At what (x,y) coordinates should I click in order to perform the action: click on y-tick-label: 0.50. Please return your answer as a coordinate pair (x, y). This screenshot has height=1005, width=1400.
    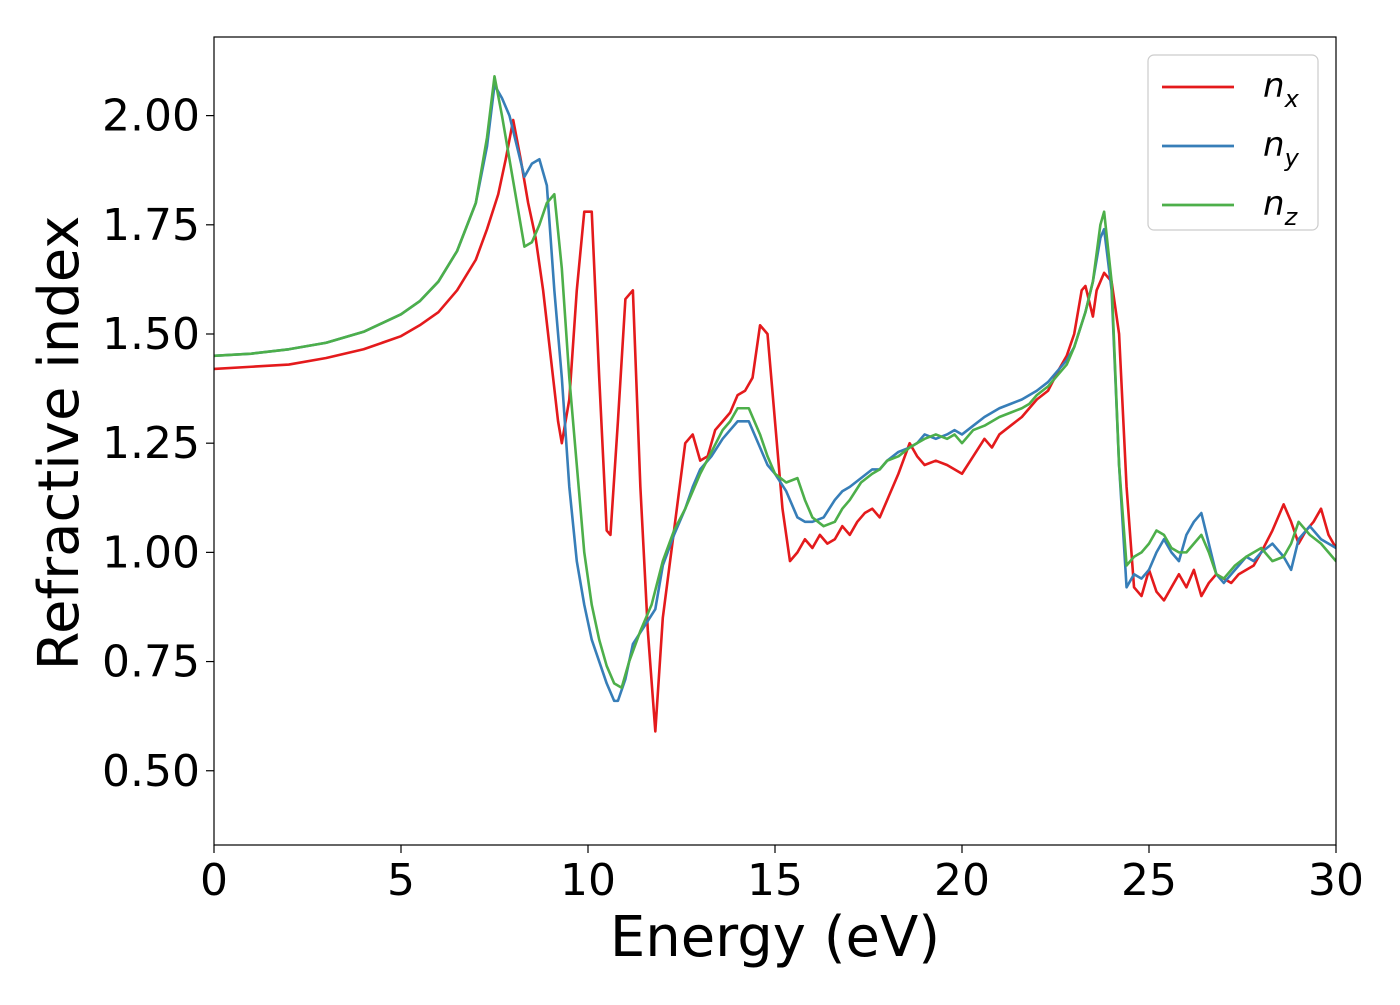
    Looking at the image, I should click on (151, 771).